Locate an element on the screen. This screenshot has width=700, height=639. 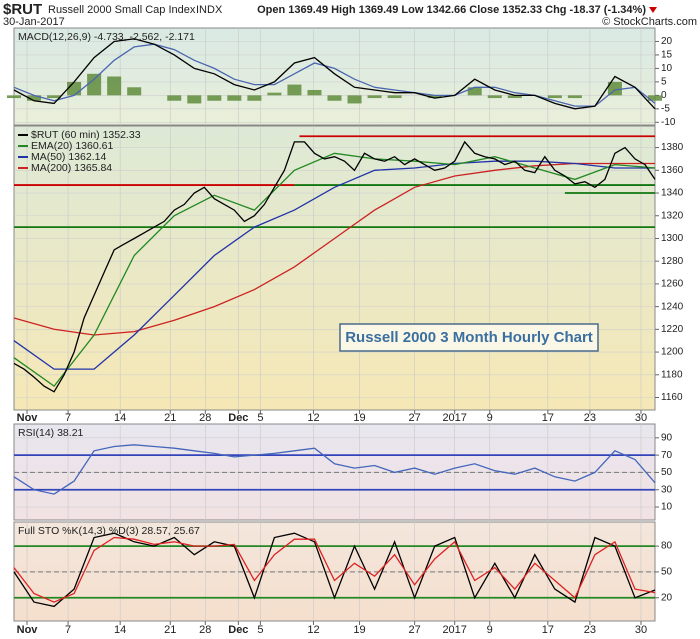
y-tick-label: 50 is located at coordinates (667, 472).